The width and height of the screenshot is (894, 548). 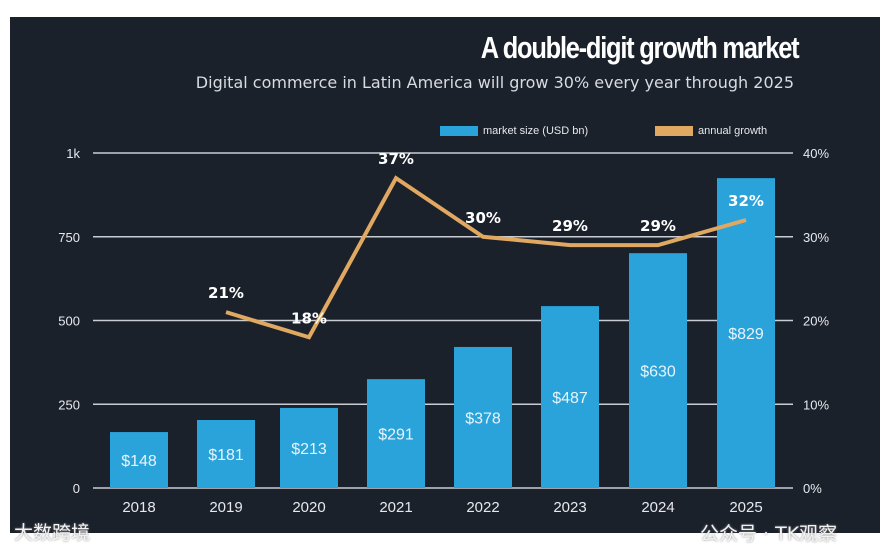 I want to click on left-tick-label: 1k, so click(x=73, y=153).